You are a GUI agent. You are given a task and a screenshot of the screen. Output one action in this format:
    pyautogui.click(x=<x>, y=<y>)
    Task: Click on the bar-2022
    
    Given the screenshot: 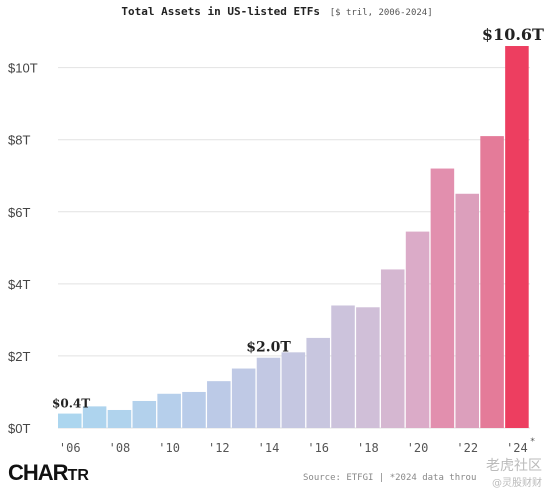 What is the action you would take?
    pyautogui.click(x=467, y=310)
    